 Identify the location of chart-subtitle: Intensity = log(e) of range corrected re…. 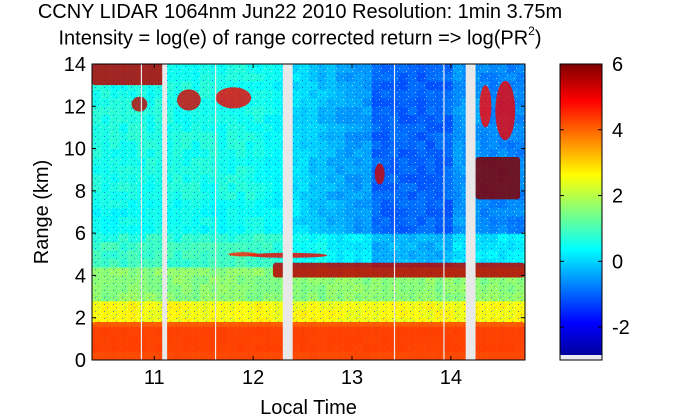
(300, 37).